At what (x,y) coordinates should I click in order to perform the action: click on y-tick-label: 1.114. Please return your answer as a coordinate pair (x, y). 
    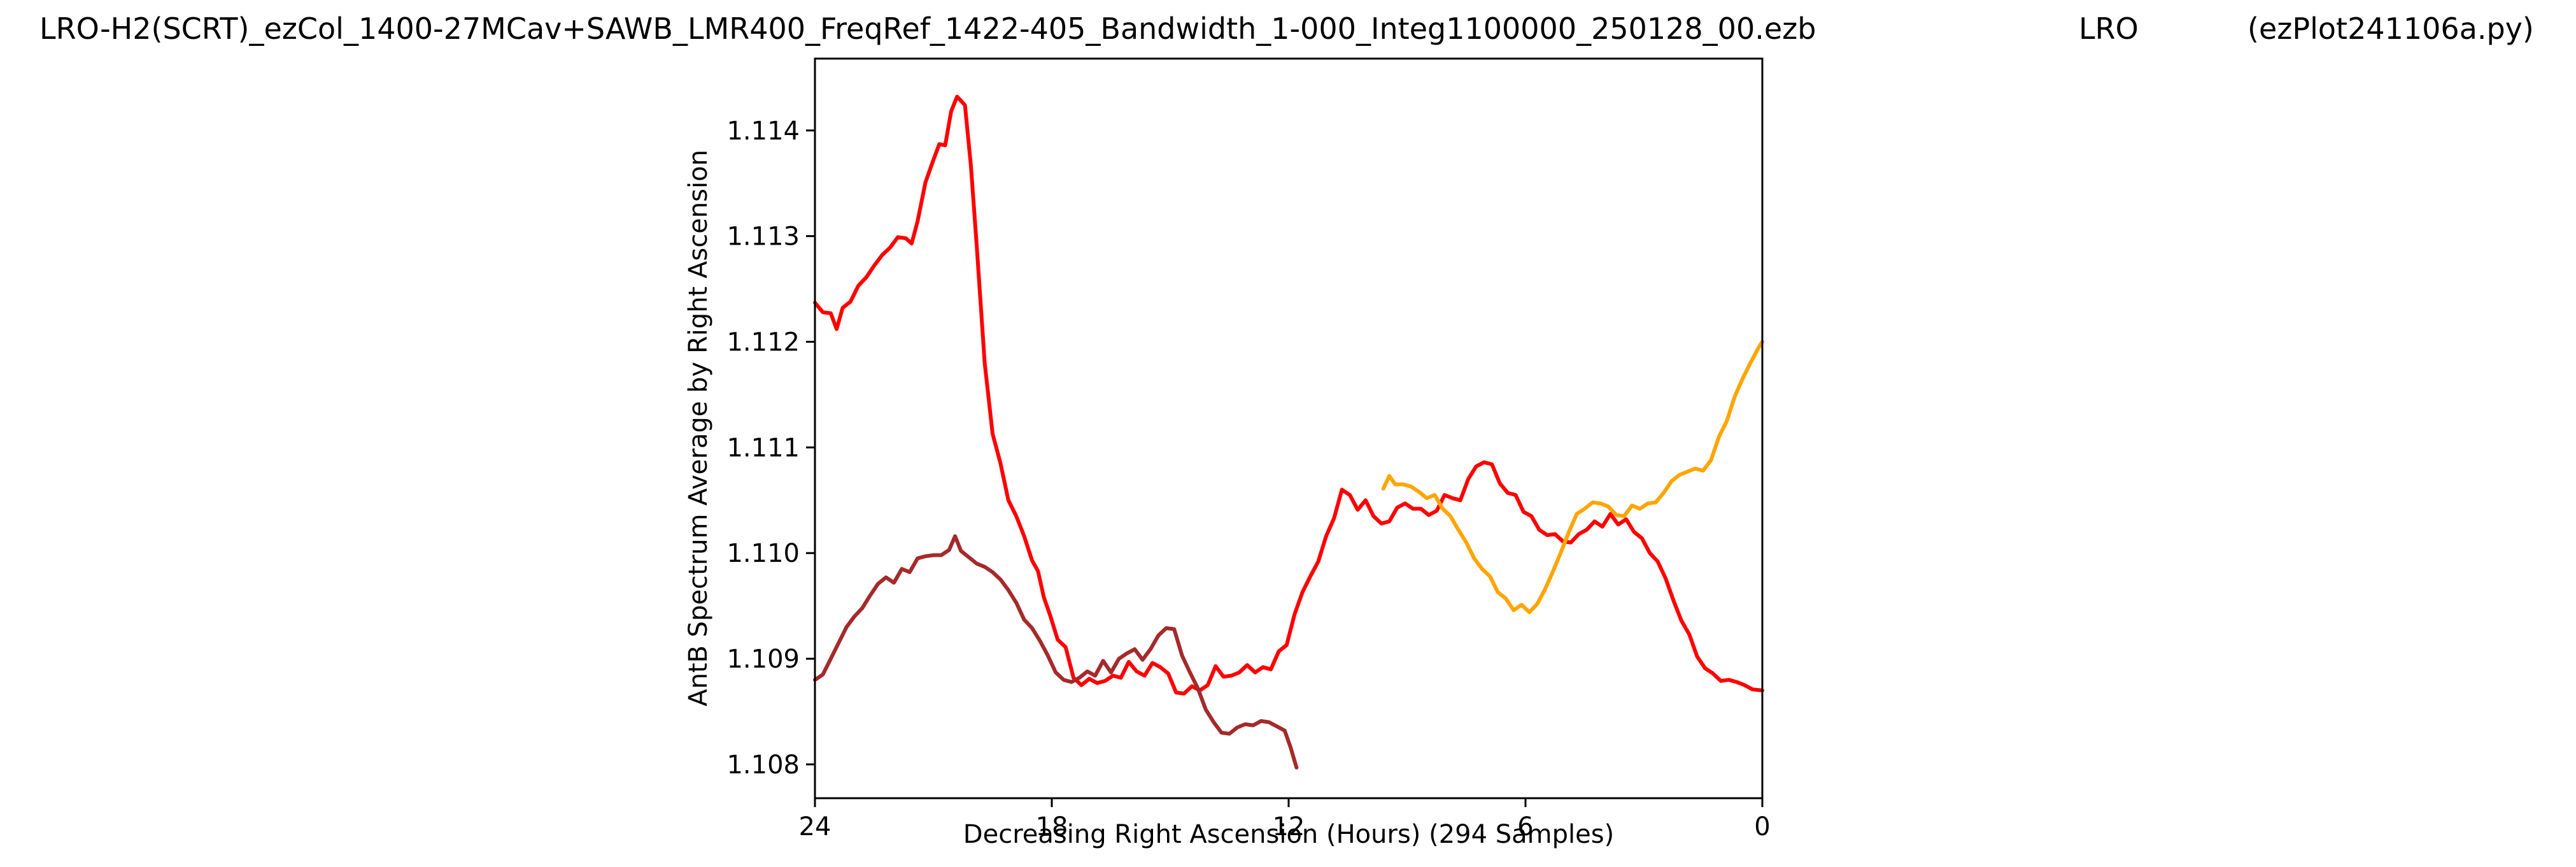
    Looking at the image, I should click on (763, 131).